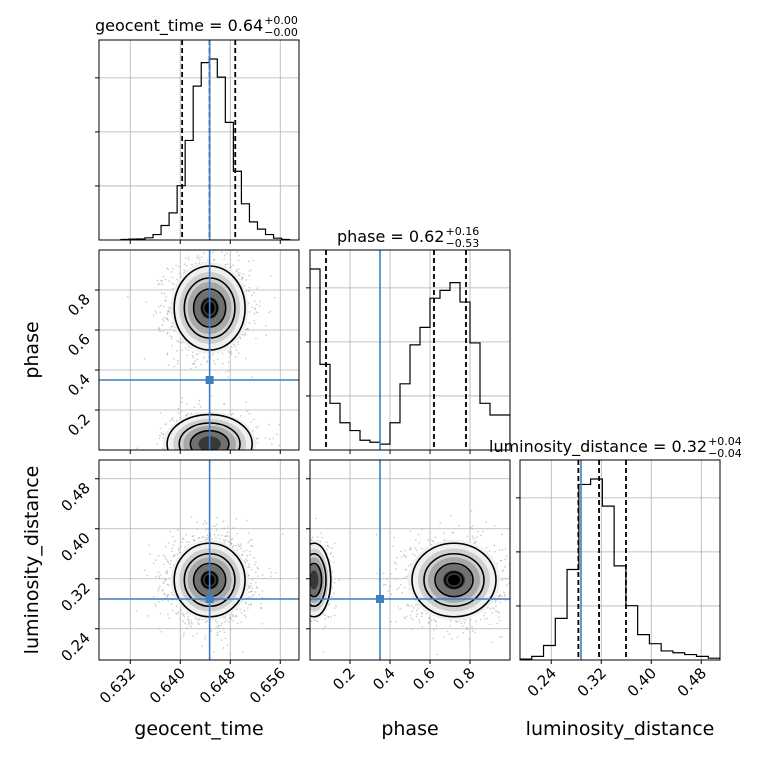  What do you see at coordinates (410, 350) in the screenshot?
I see `hist-panel-phase` at bounding box center [410, 350].